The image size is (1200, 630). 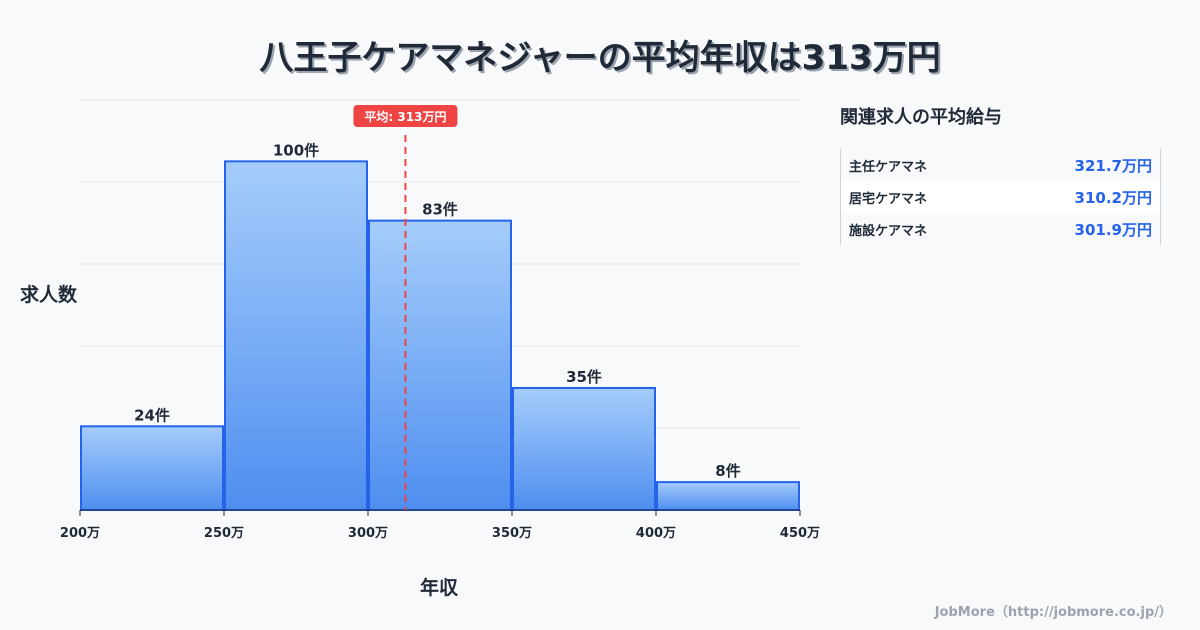 What do you see at coordinates (1000, 165) in the screenshot?
I see `table-row: 主任ケアマネ 321.7万円` at bounding box center [1000, 165].